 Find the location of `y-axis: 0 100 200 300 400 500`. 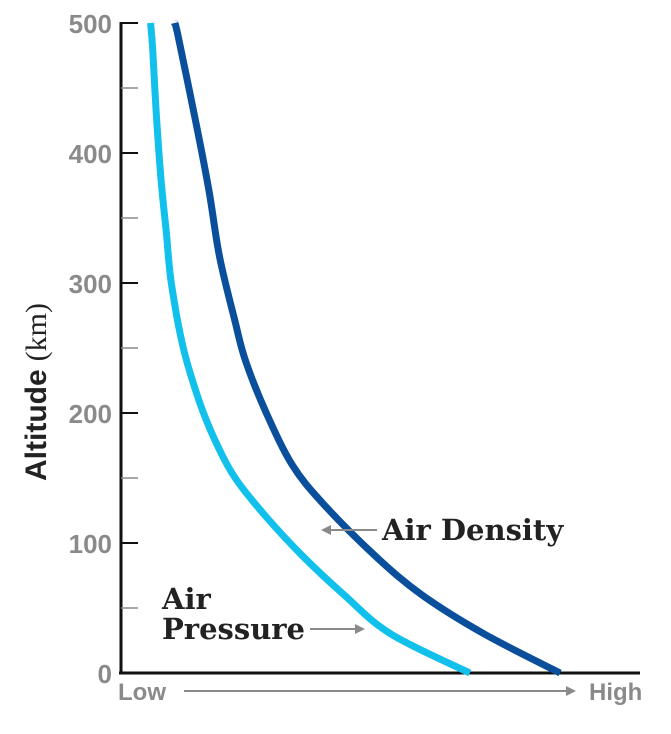

y-axis: 0 100 200 300 400 500 is located at coordinates (103, 349).